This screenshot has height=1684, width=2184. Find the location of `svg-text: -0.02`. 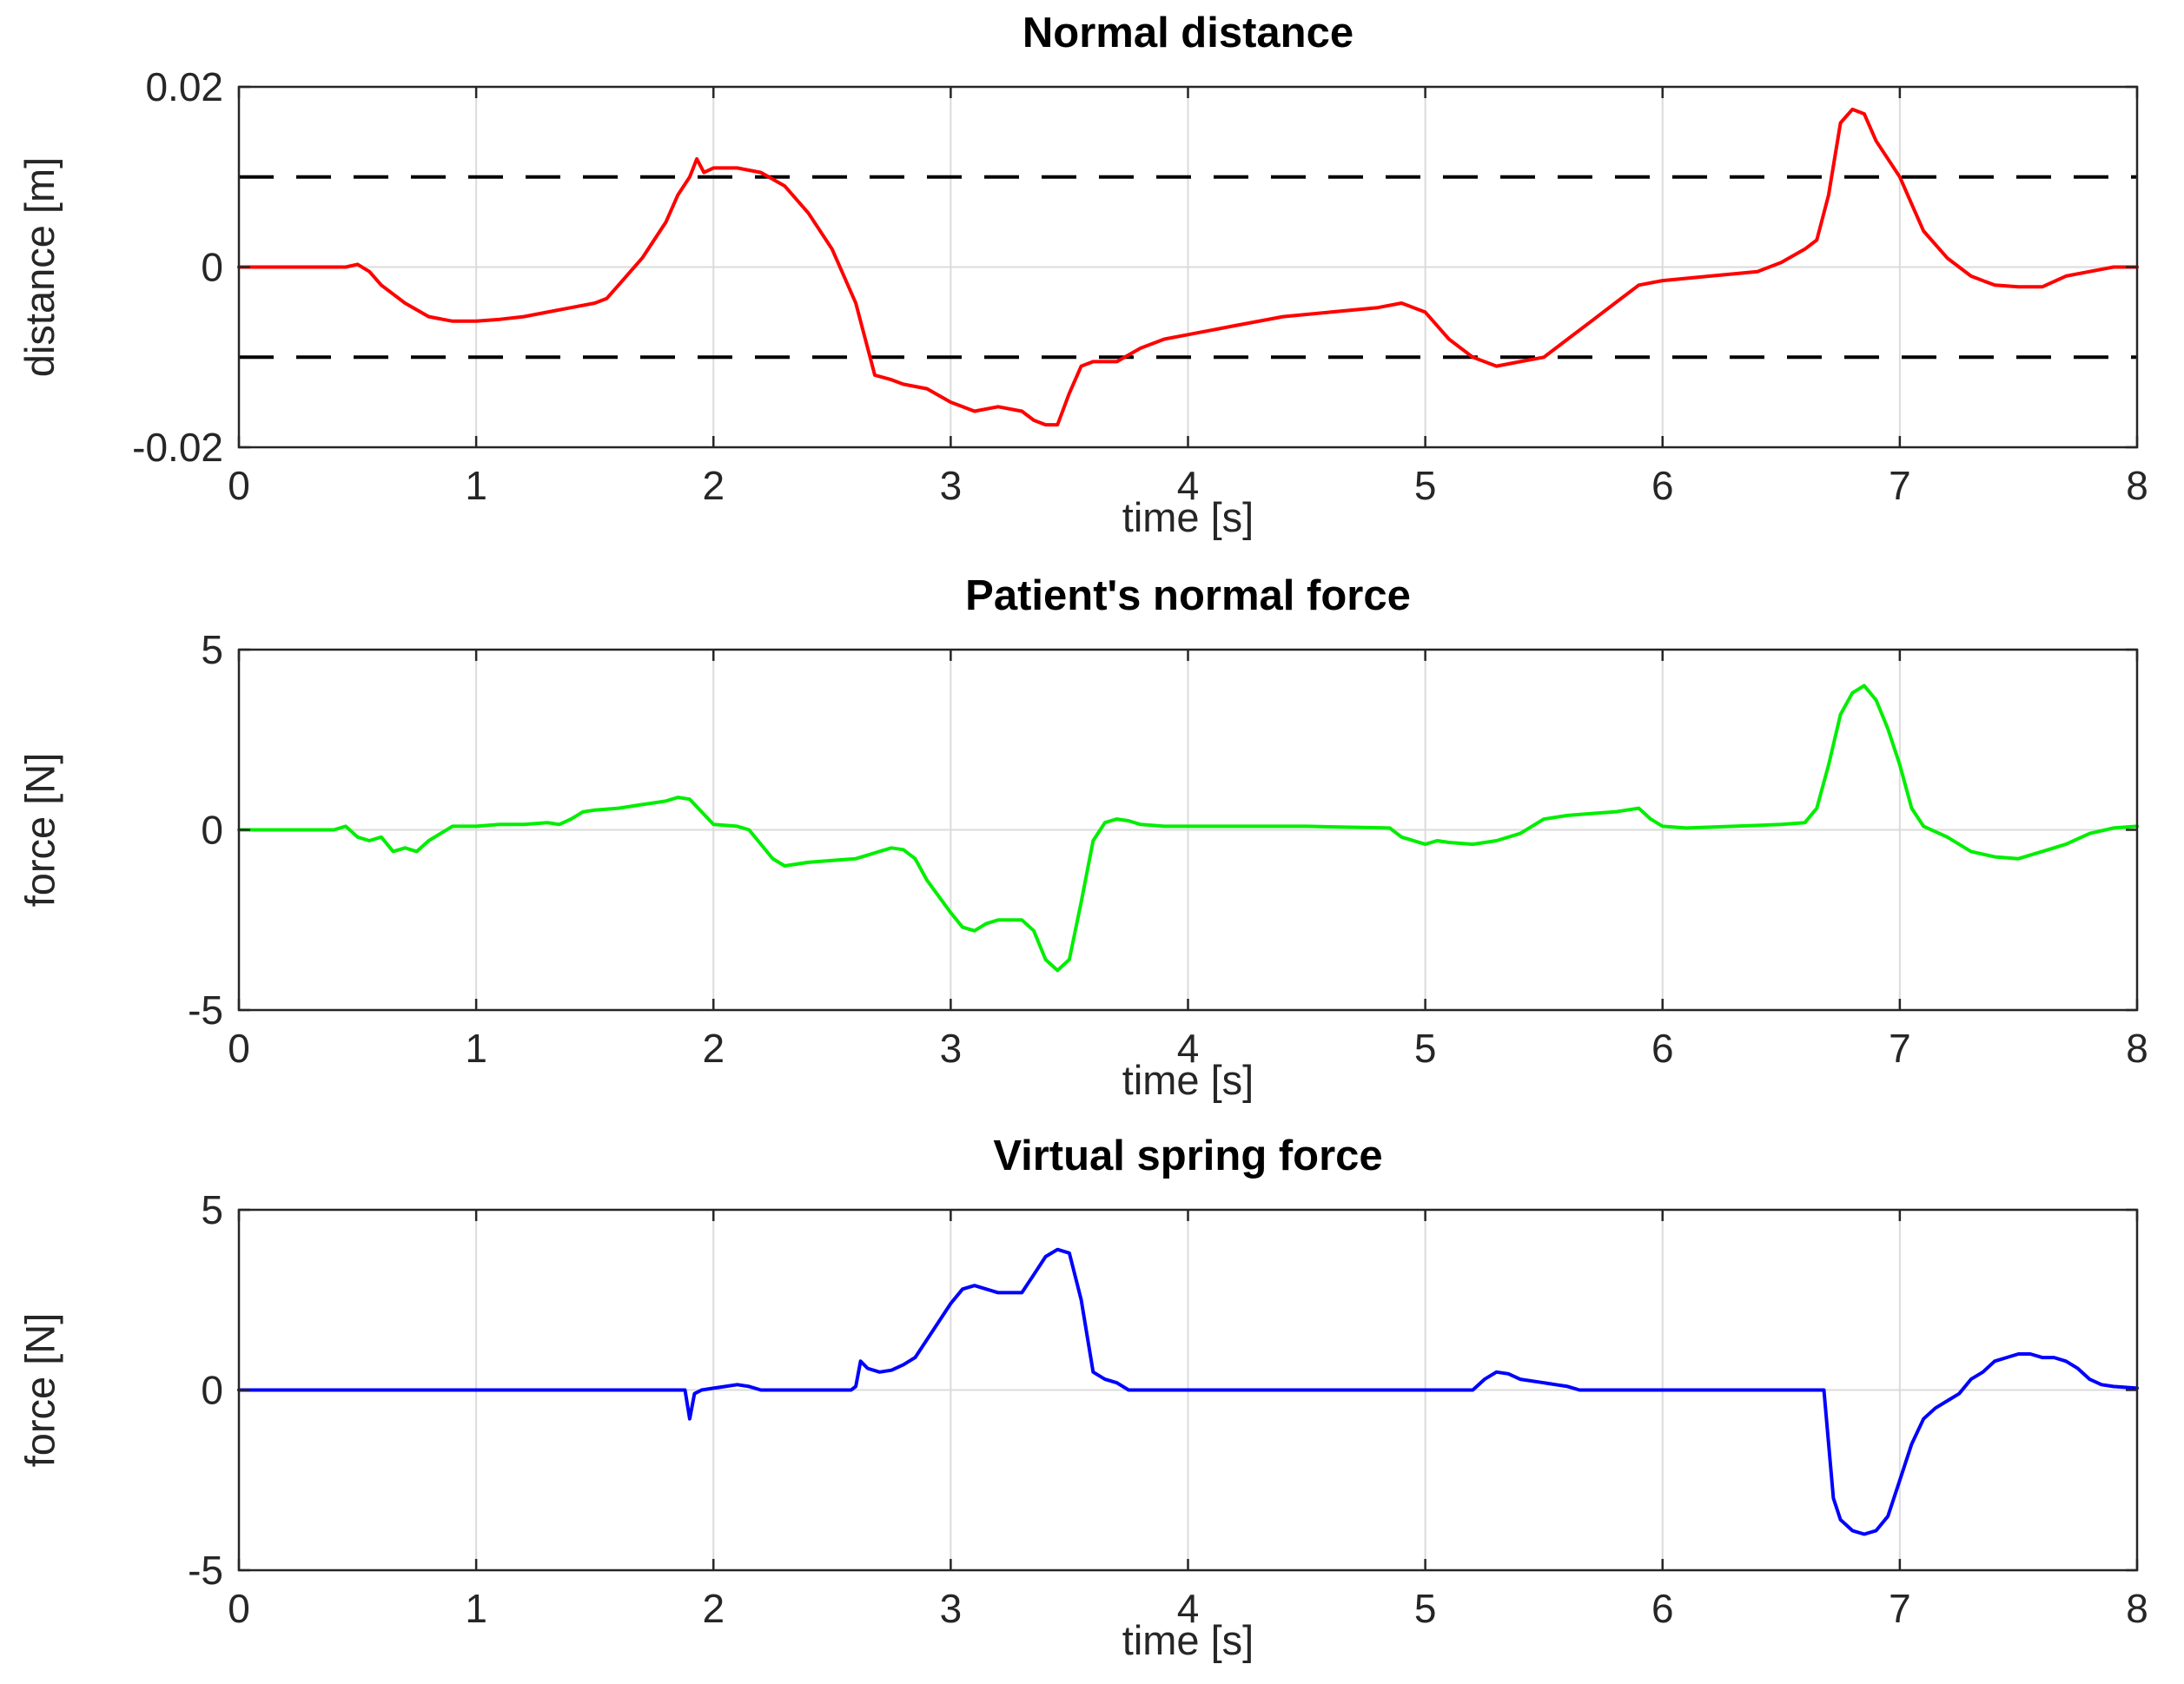

svg-text: -0.02 is located at coordinates (177, 447).